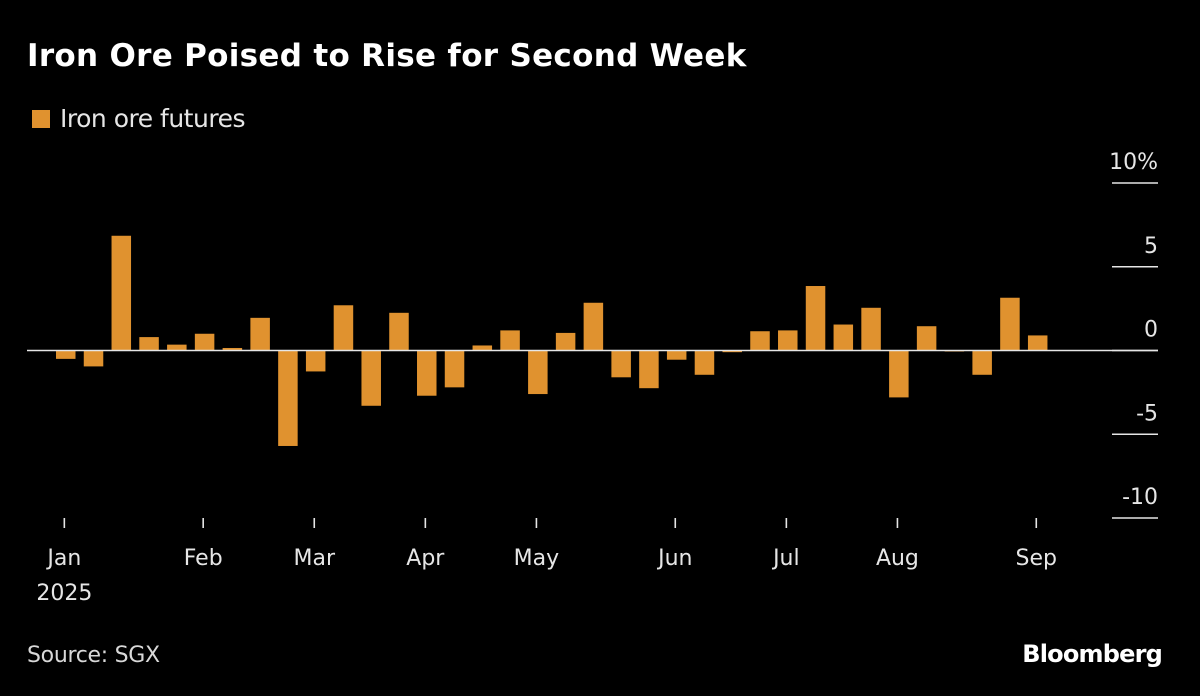  What do you see at coordinates (785, 558) in the screenshot?
I see `x-tick-label-jul: Jul` at bounding box center [785, 558].